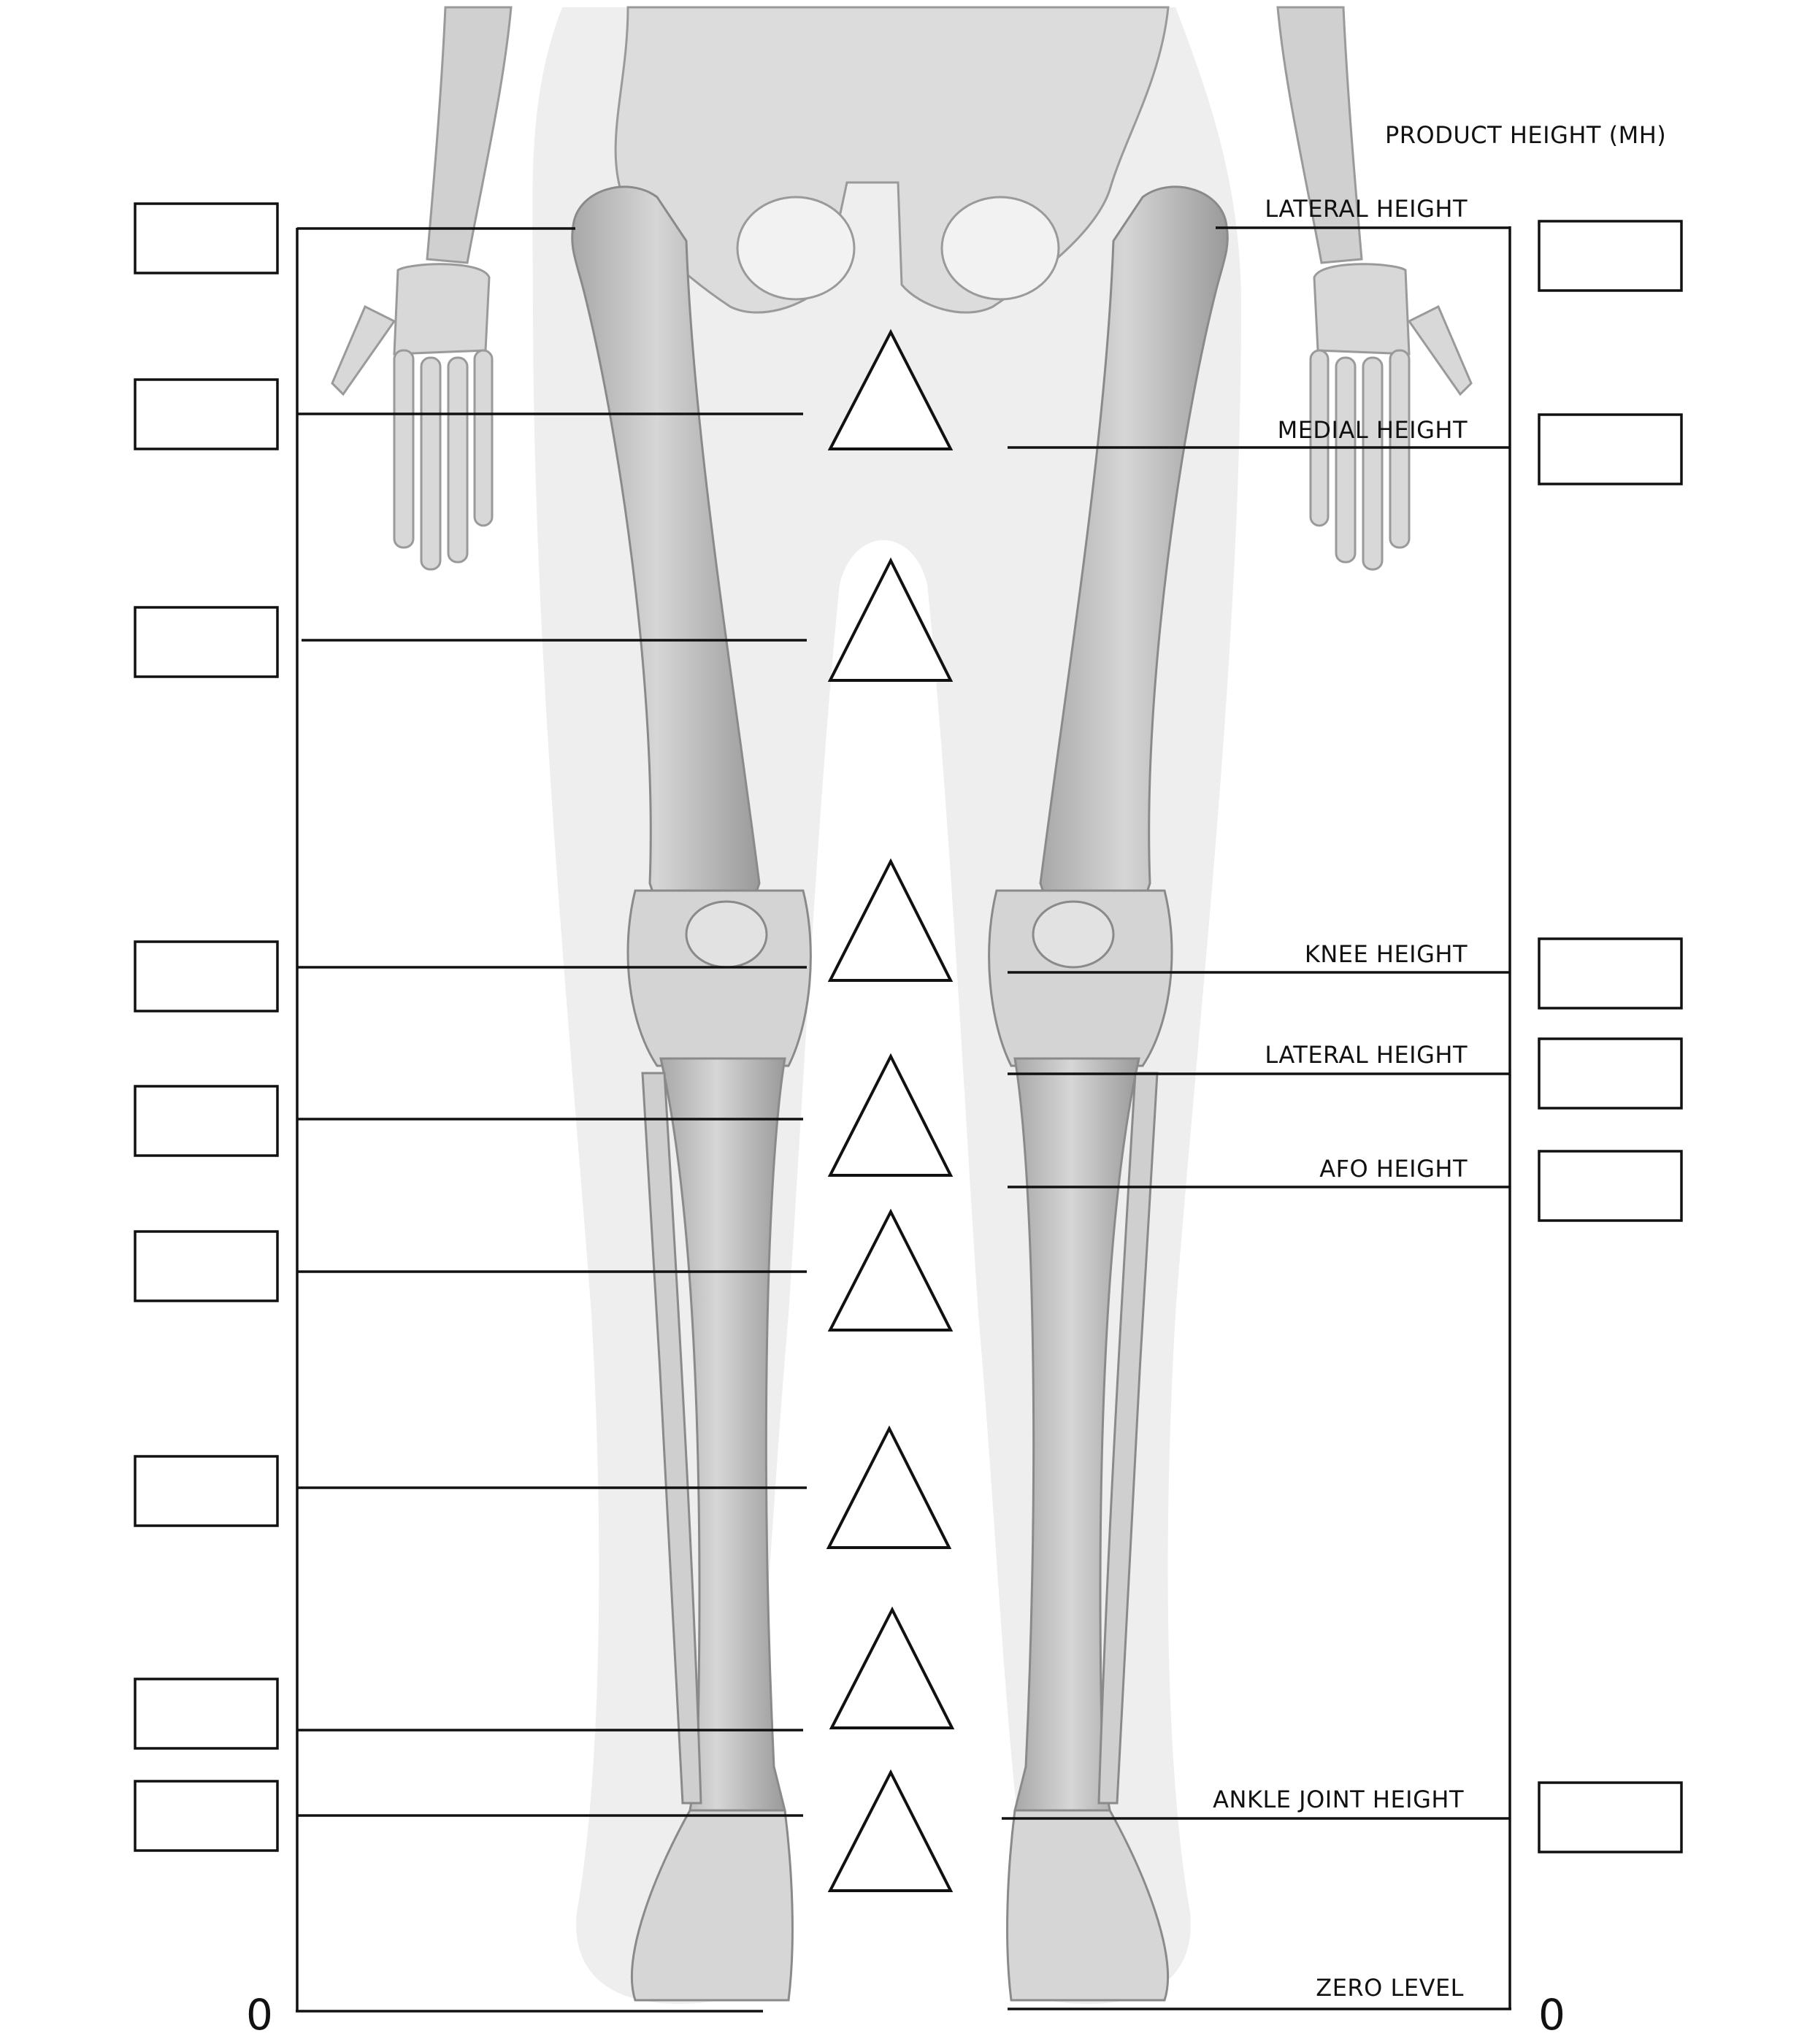 This screenshot has height=2044, width=1799. What do you see at coordinates (1610, 1073) in the screenshot?
I see `lateral-height-mid-input` at bounding box center [1610, 1073].